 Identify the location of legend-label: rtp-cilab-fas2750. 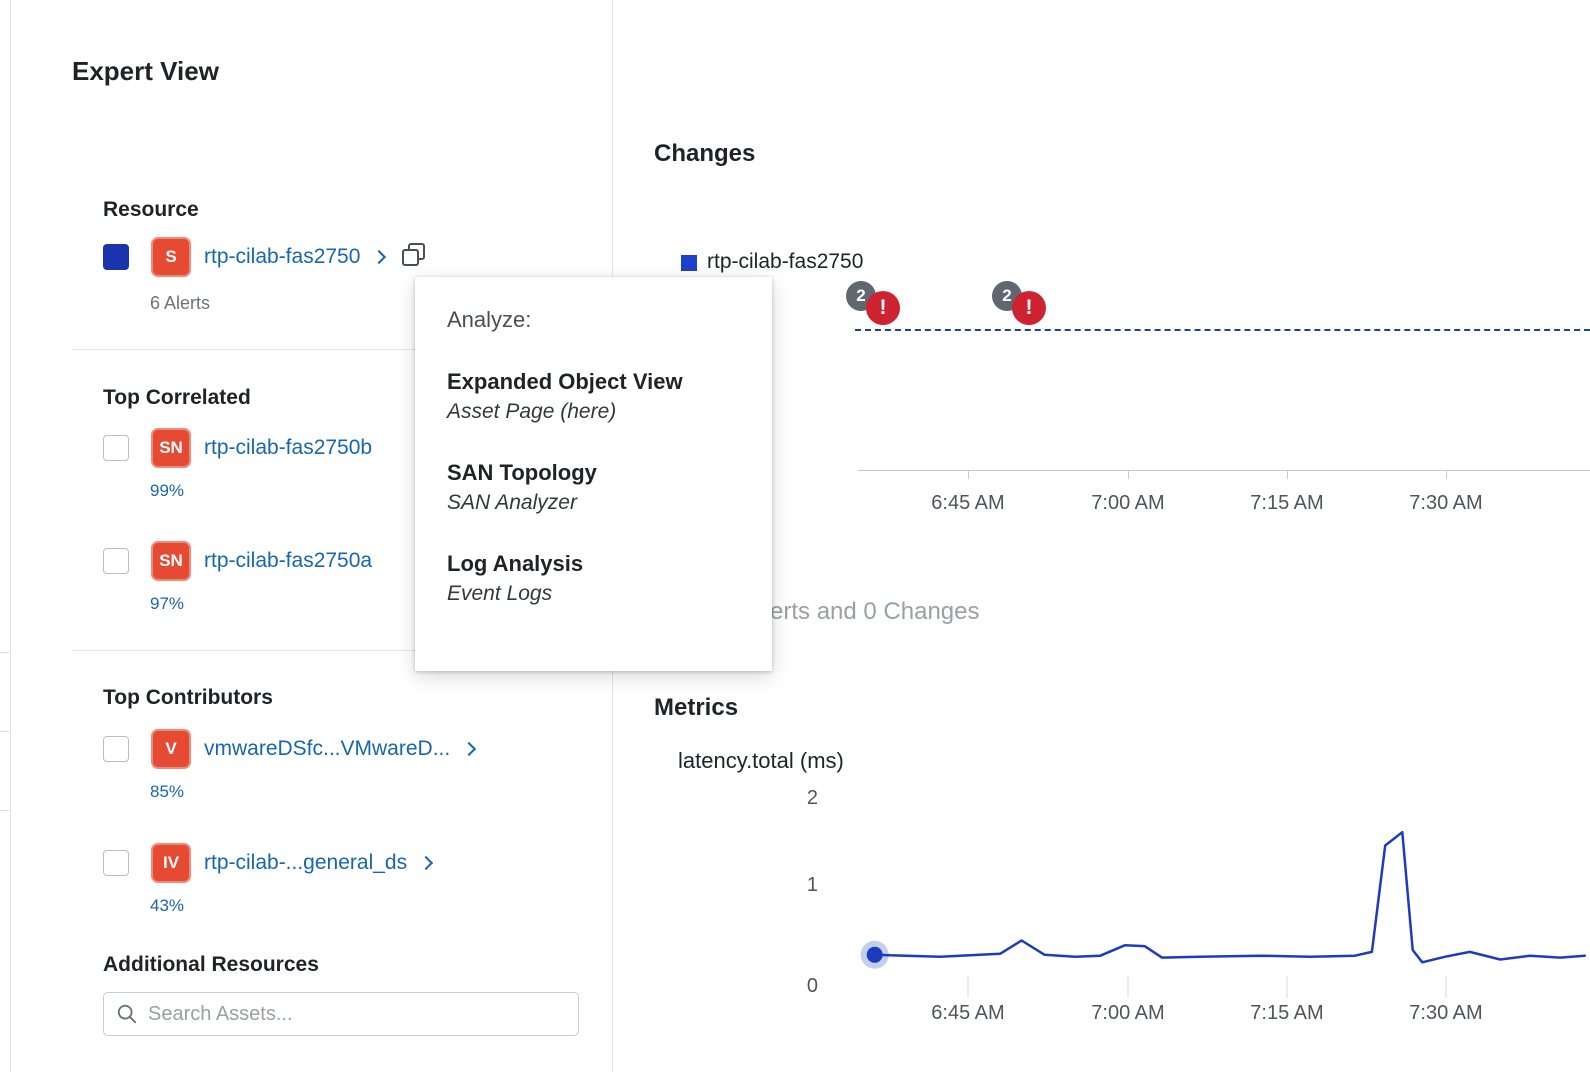
(785, 261).